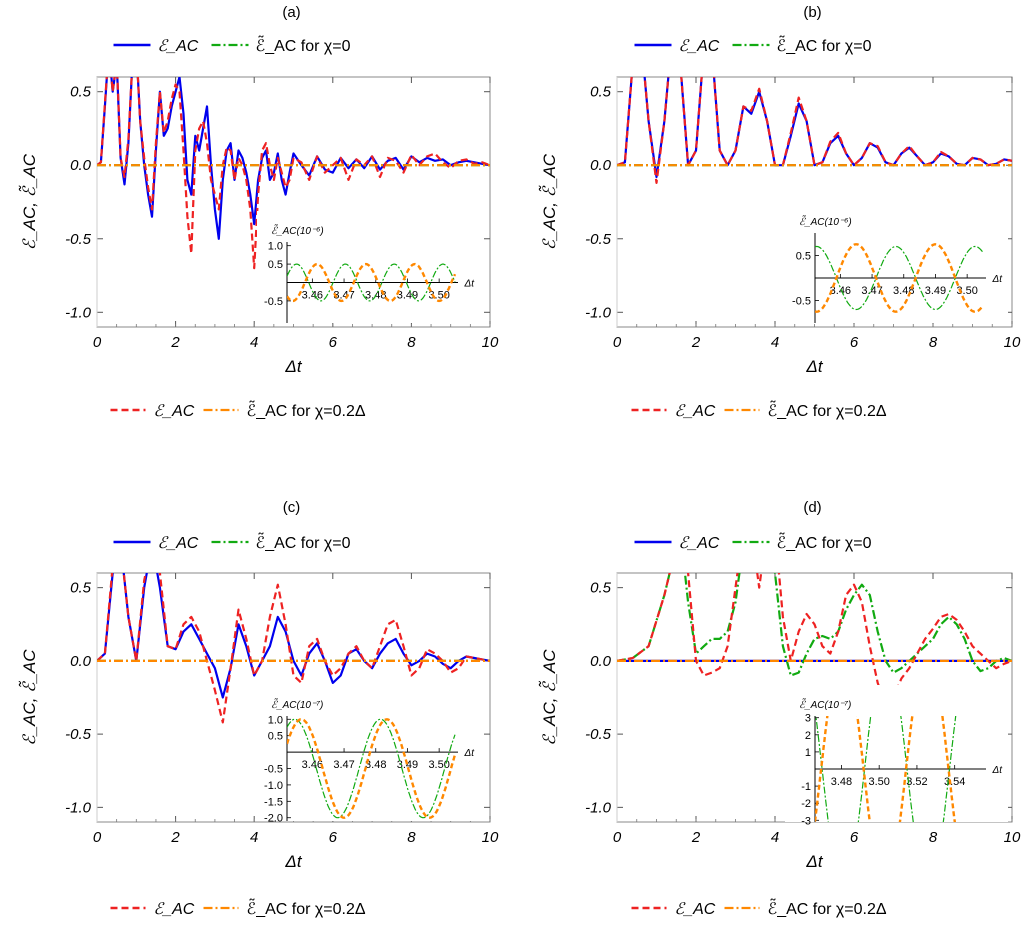 The image size is (1026, 940). What do you see at coordinates (292, 507) in the screenshot?
I see `panel-label: (c)` at bounding box center [292, 507].